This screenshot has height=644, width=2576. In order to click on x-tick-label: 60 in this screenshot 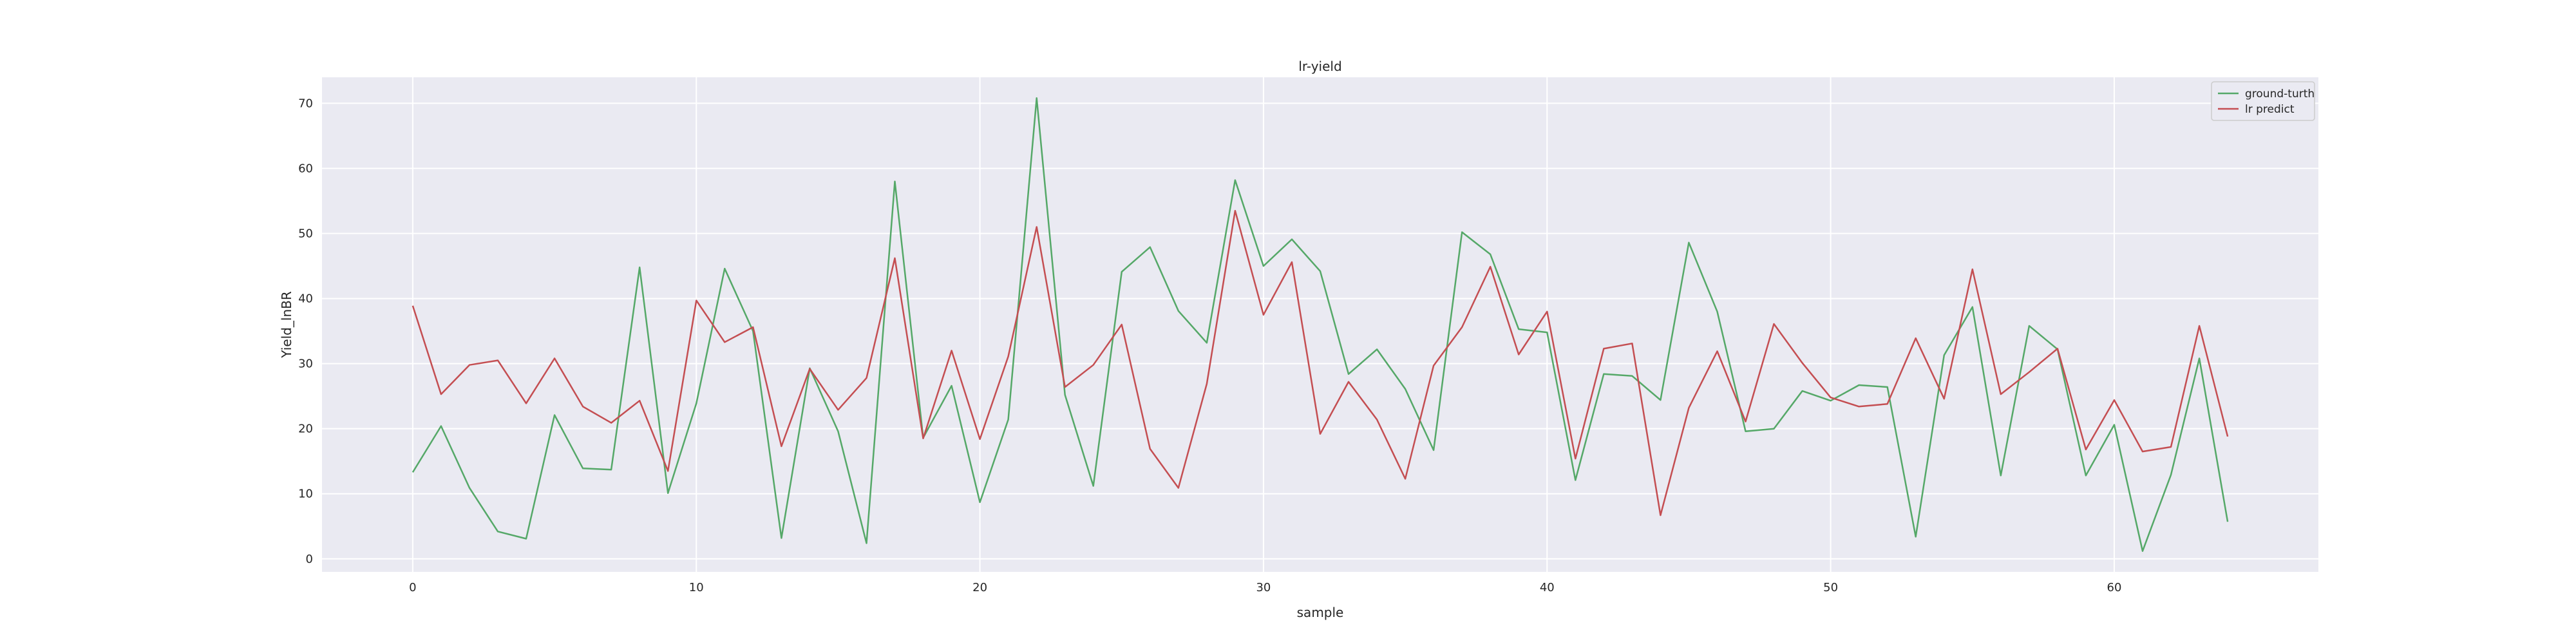, I will do `click(2114, 587)`.